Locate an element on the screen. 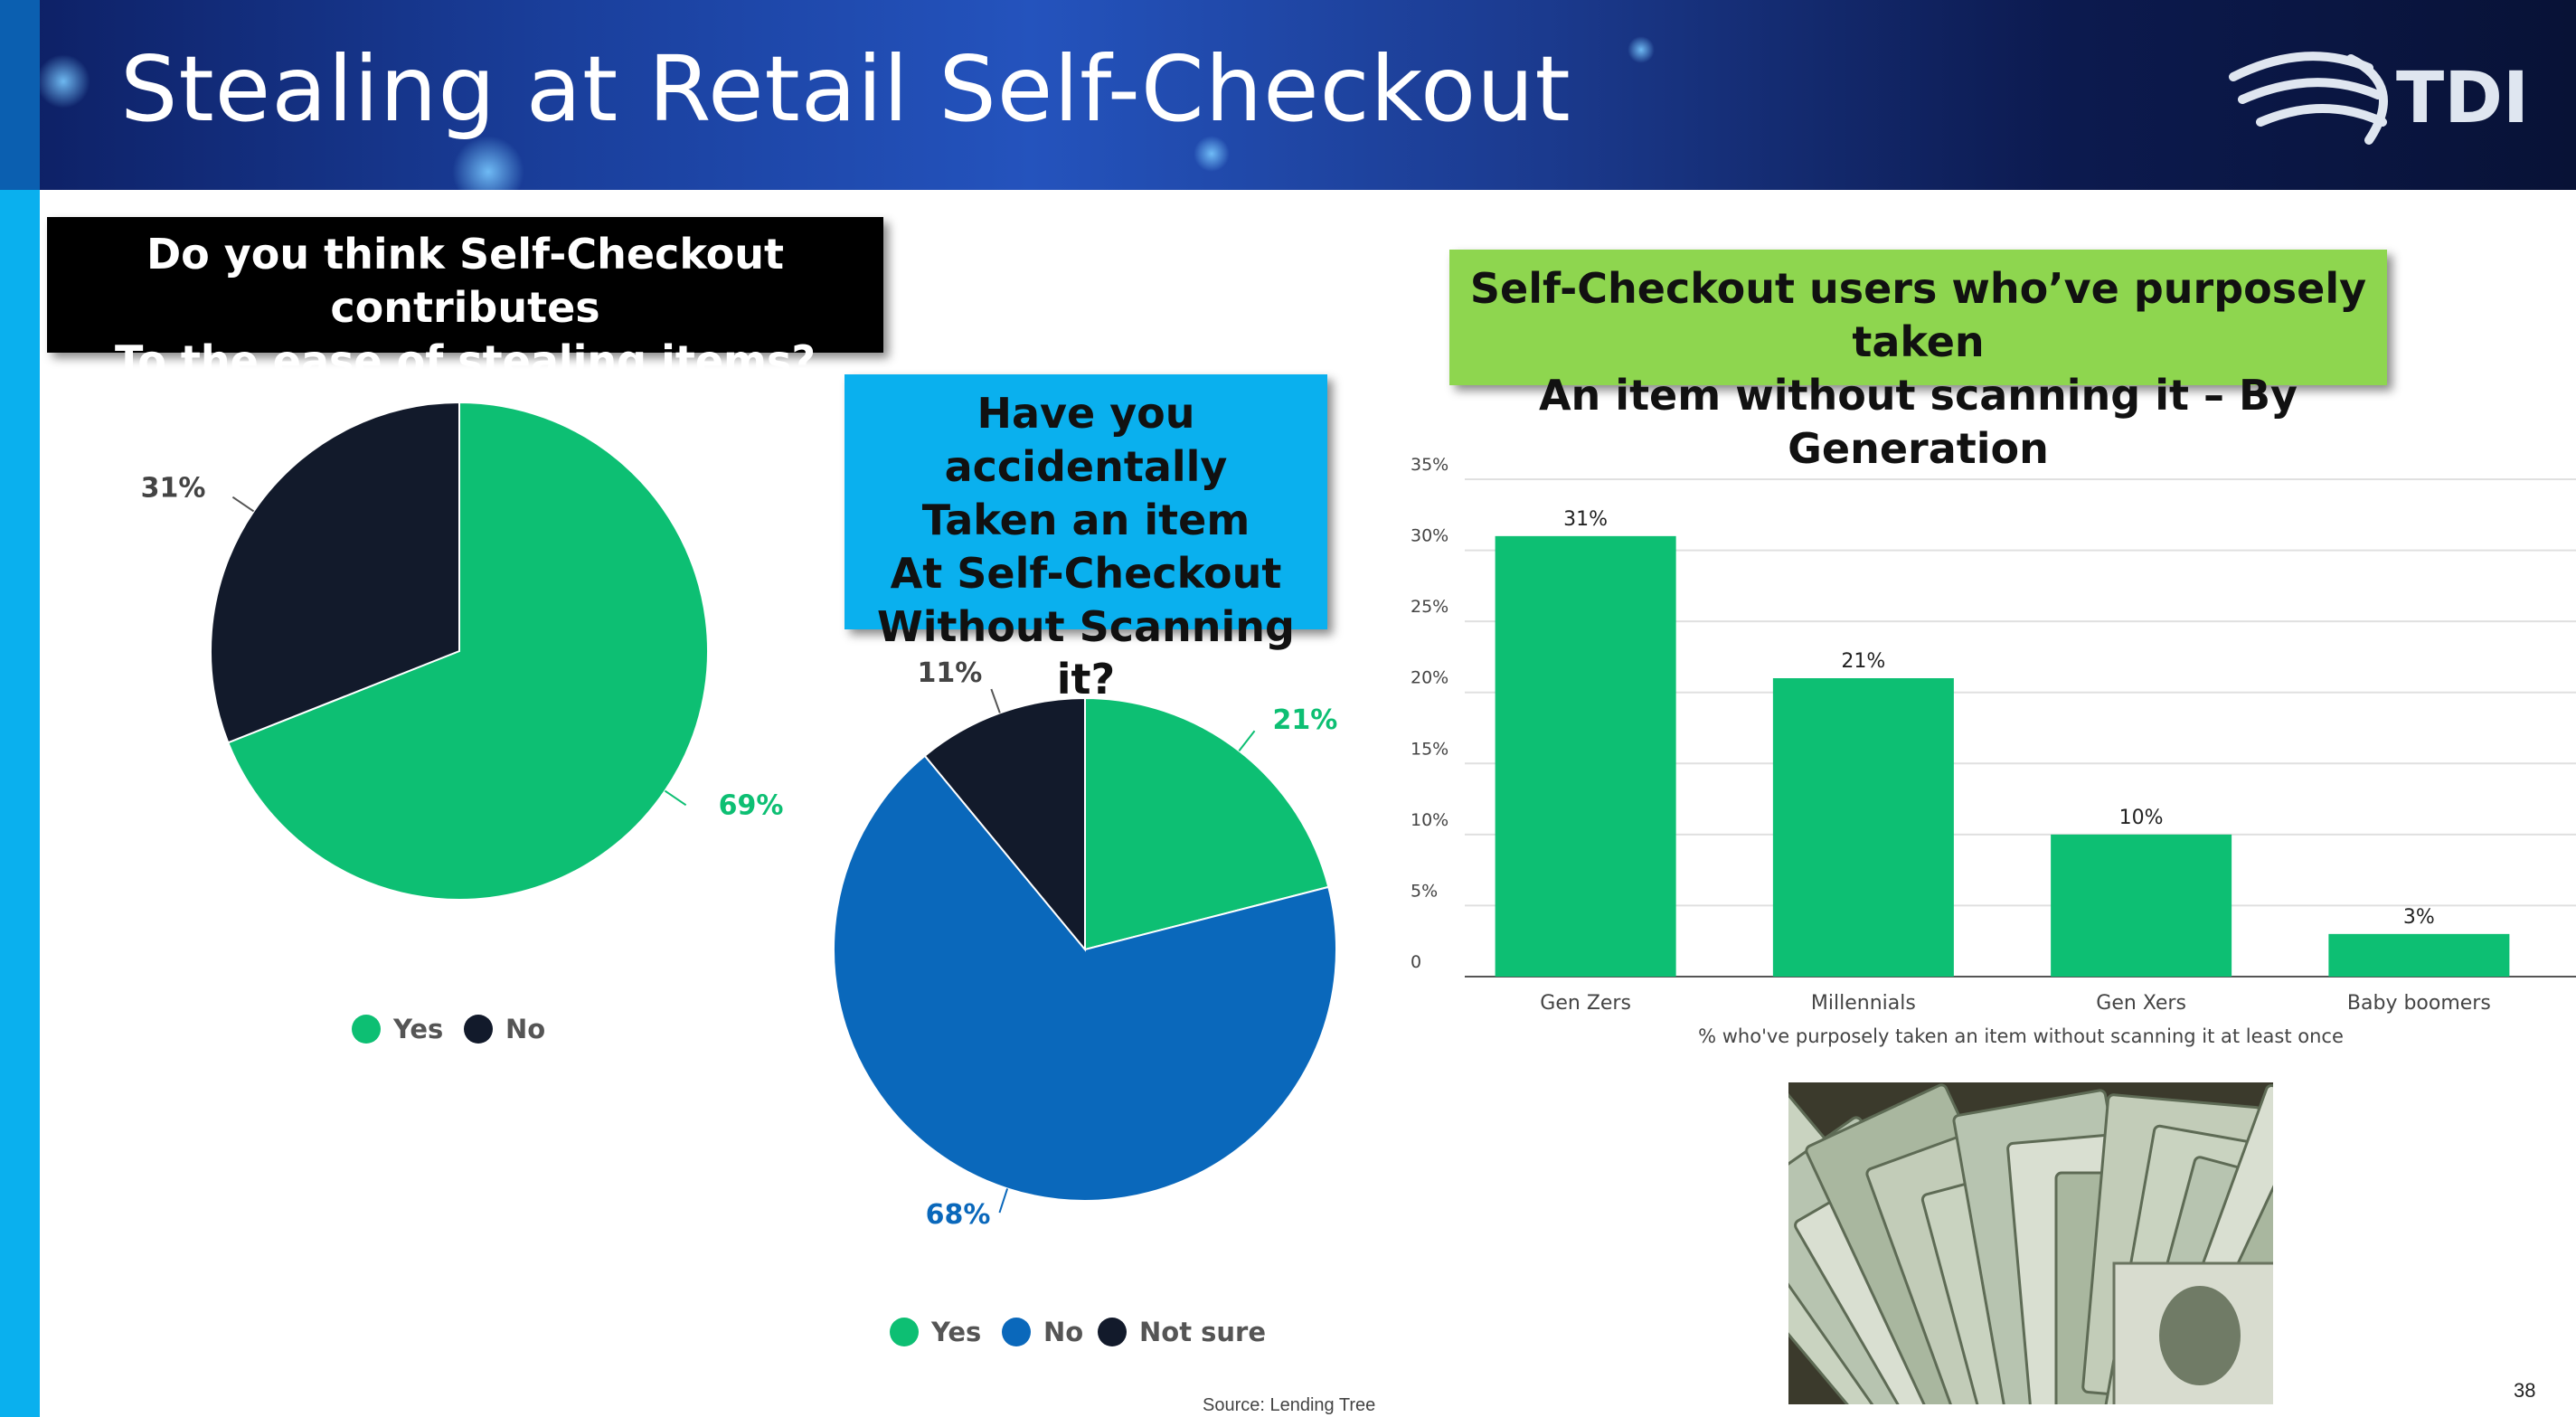 The width and height of the screenshot is (2576, 1417). source-note: Source: Lending Tree is located at coordinates (1289, 1405).